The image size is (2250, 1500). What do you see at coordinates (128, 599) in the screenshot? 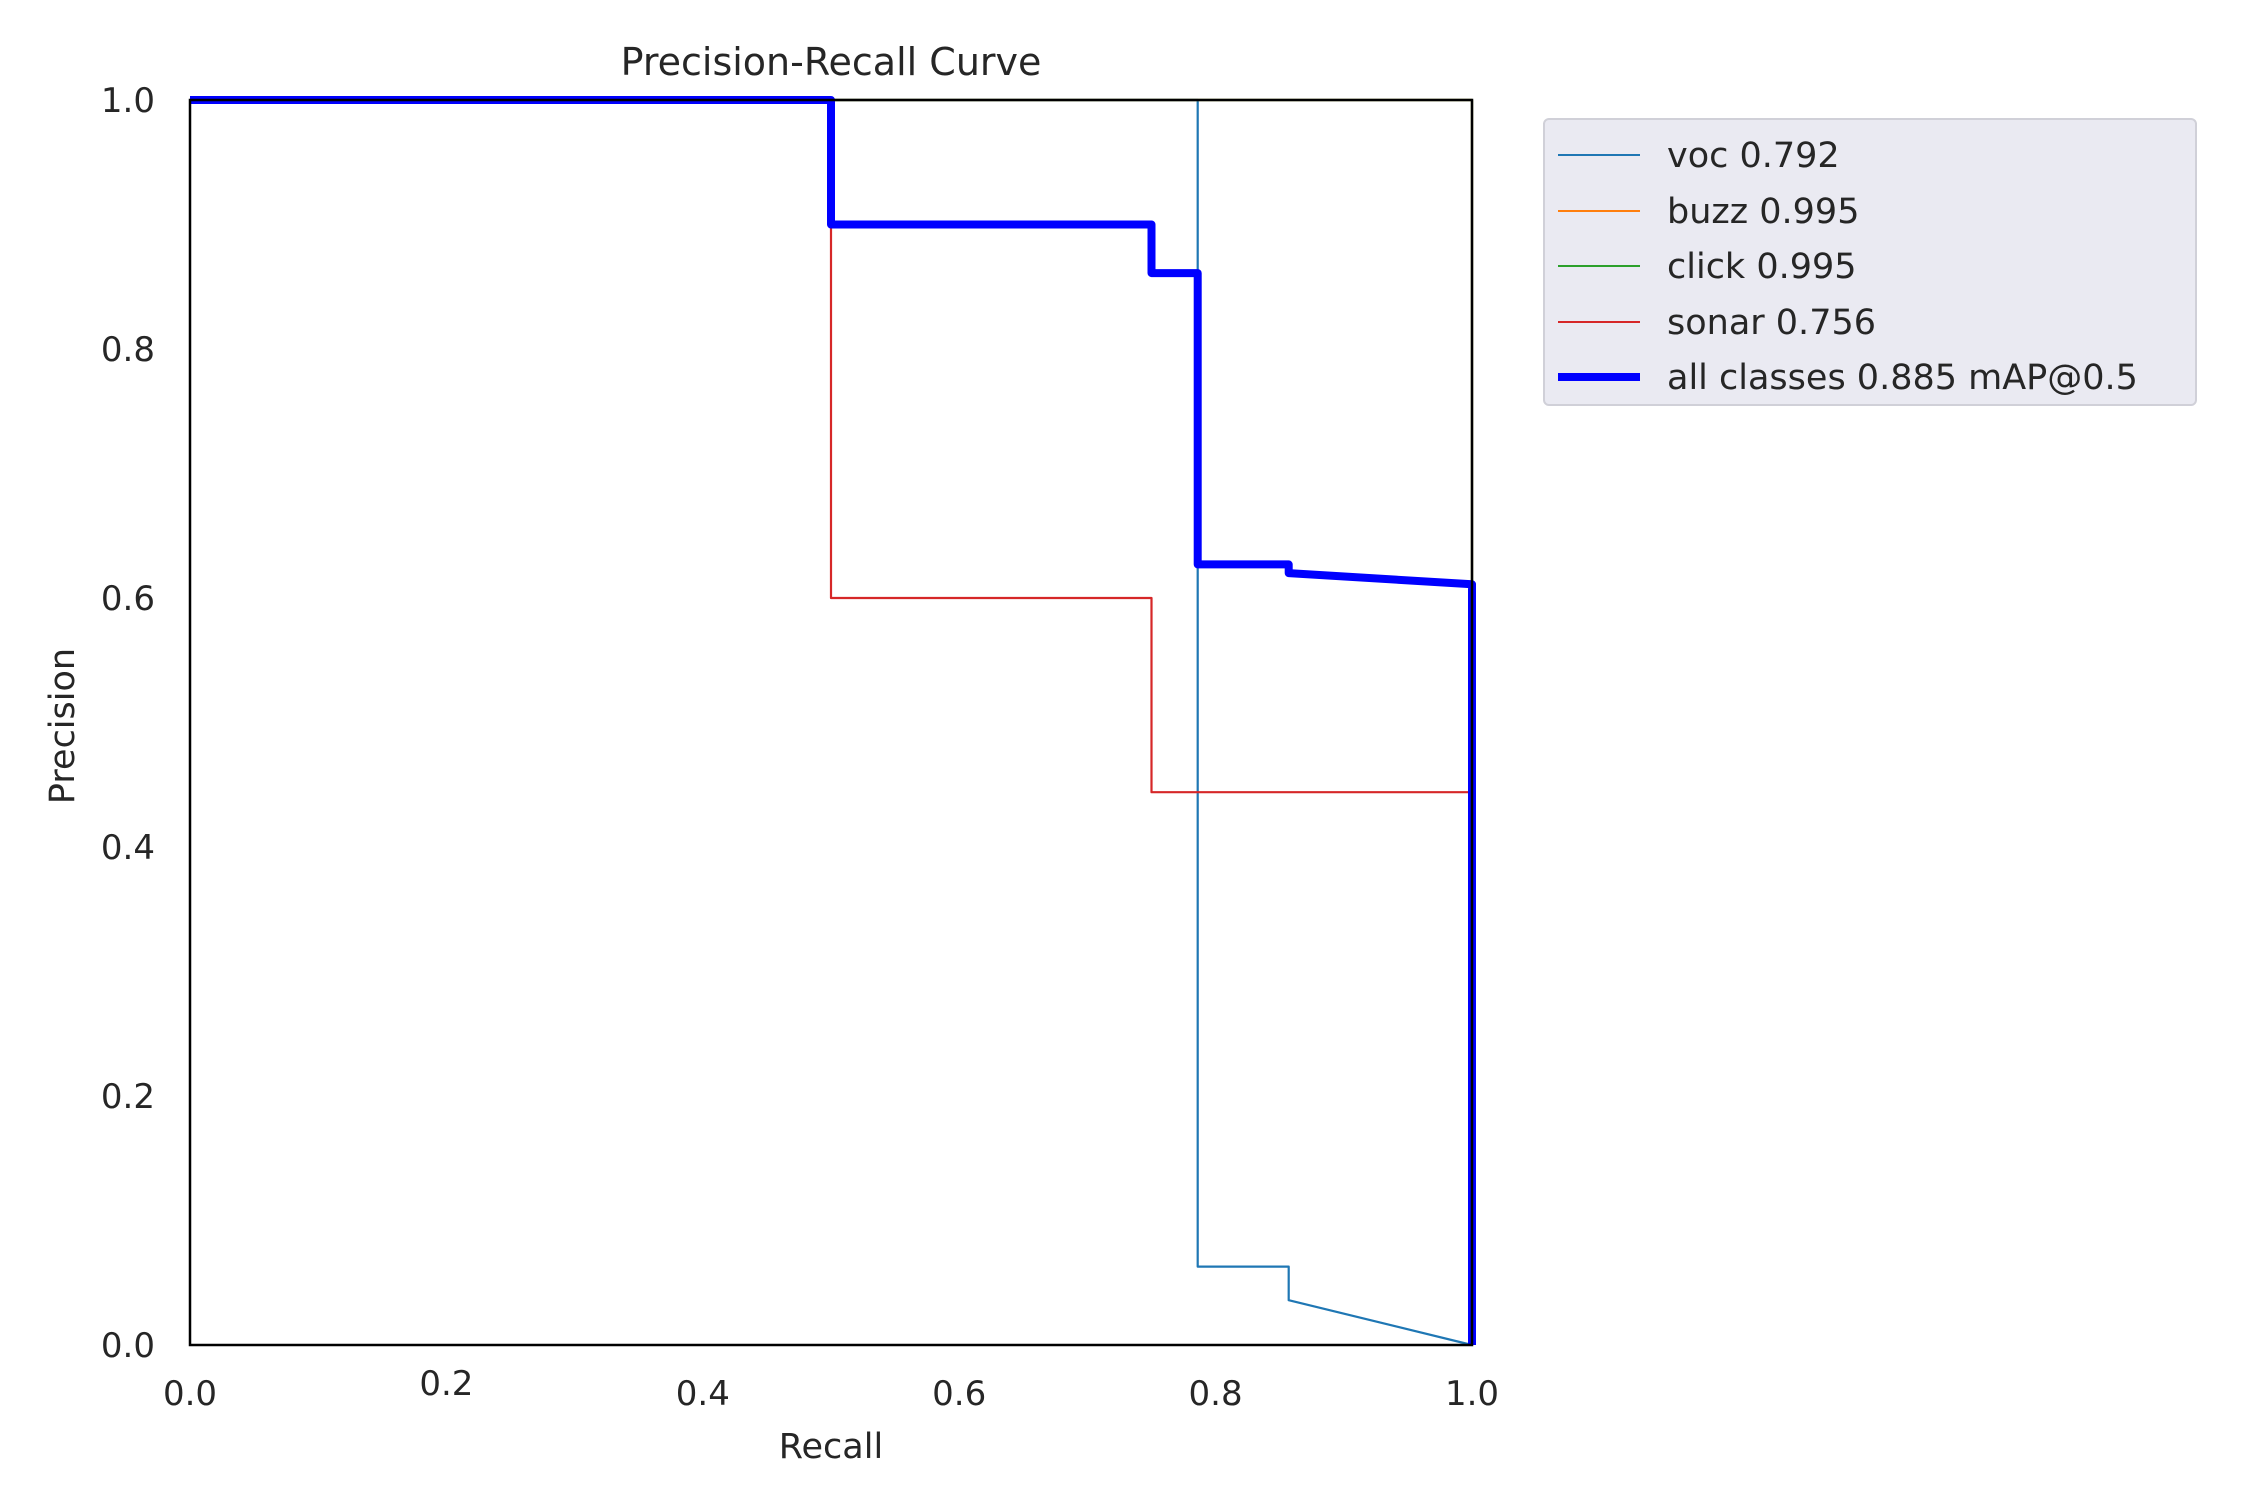
I see `y-tick-label: 0.6` at bounding box center [128, 599].